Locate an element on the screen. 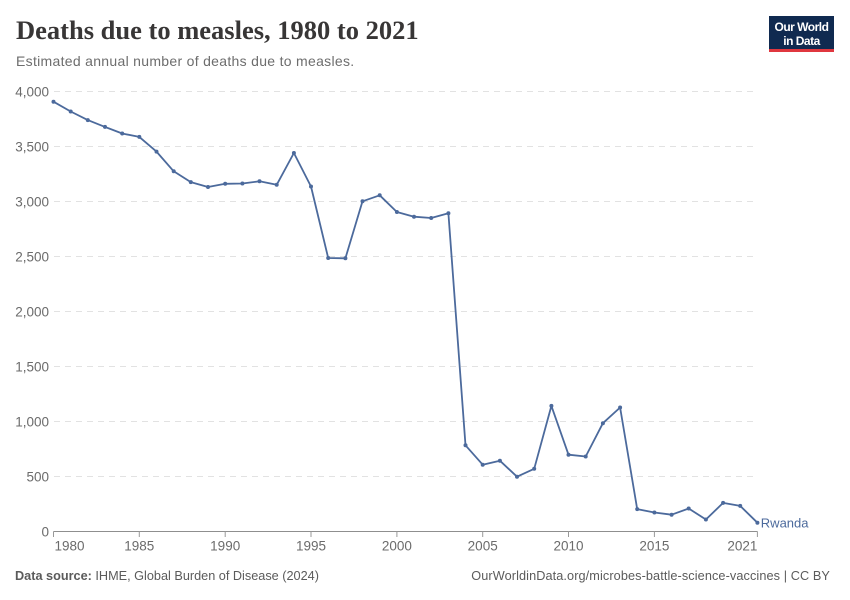 The image size is (850, 600). svg-text: 2015 is located at coordinates (654, 545).